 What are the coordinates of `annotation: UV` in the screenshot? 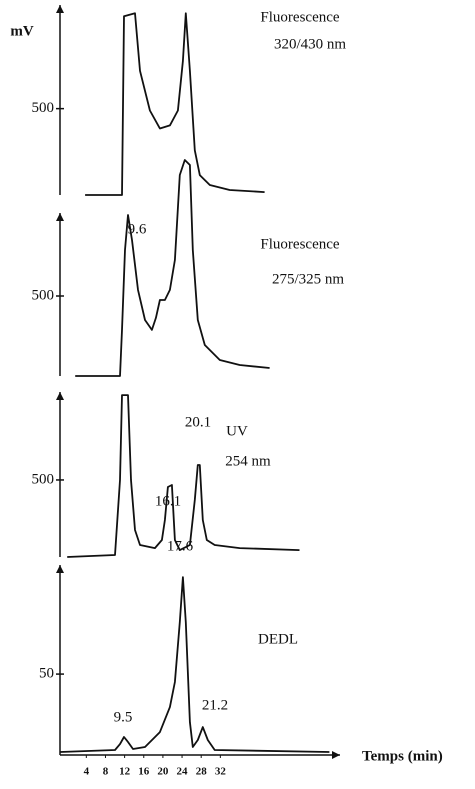 It's located at (237, 431).